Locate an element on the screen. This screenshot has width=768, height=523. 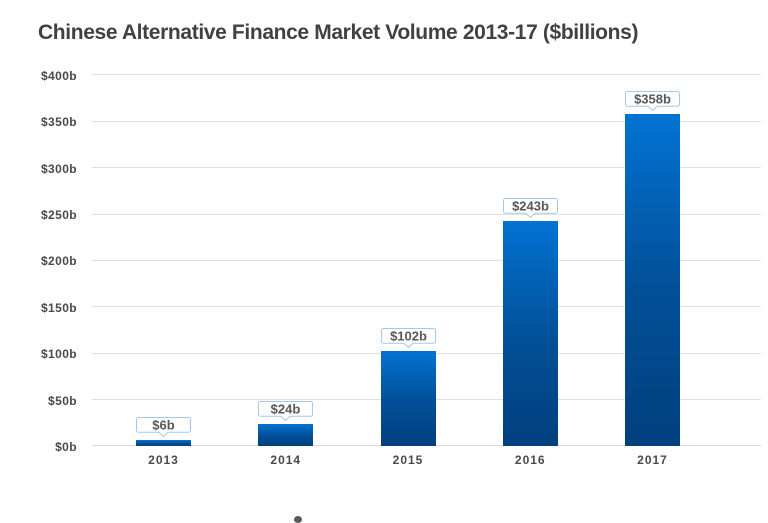
svg-text: $24b is located at coordinates (286, 408).